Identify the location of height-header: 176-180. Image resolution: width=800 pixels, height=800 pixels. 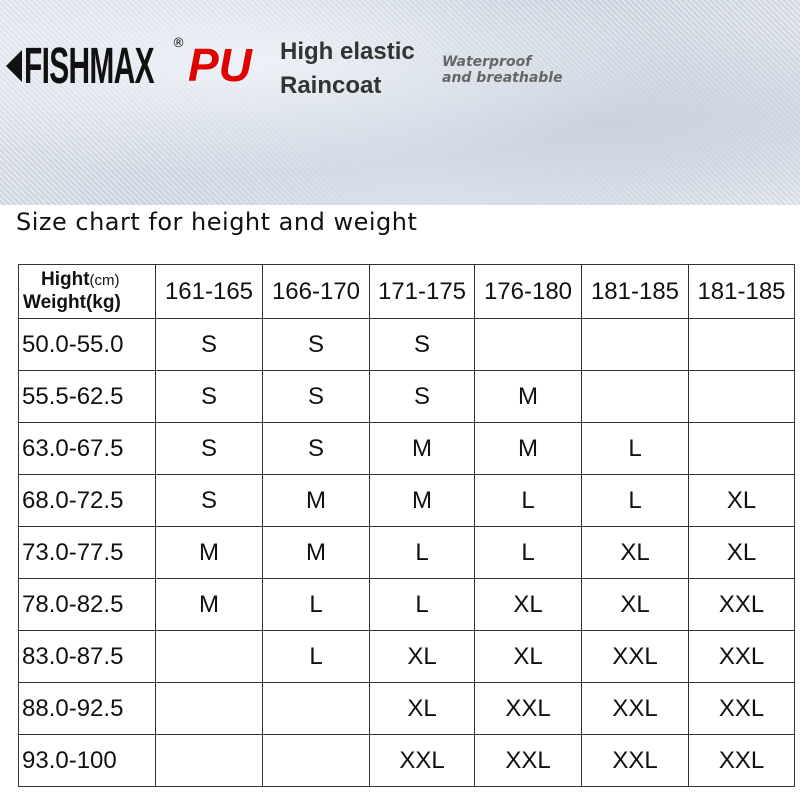
(528, 291).